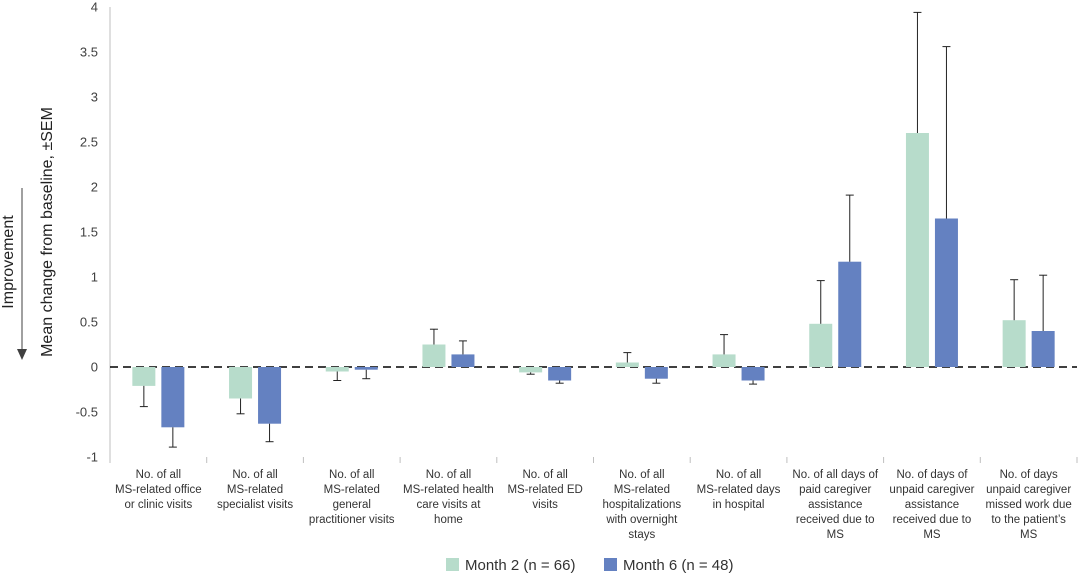  Describe the element at coordinates (94, 7) in the screenshot. I see `y-tick-label: 4` at that location.